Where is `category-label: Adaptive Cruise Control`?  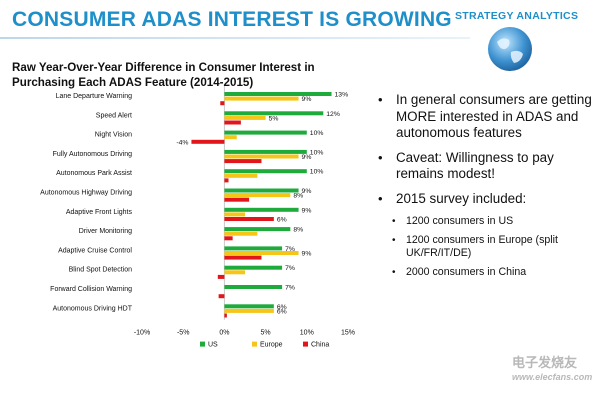
category-label: Adaptive Cruise Control is located at coordinates (95, 250).